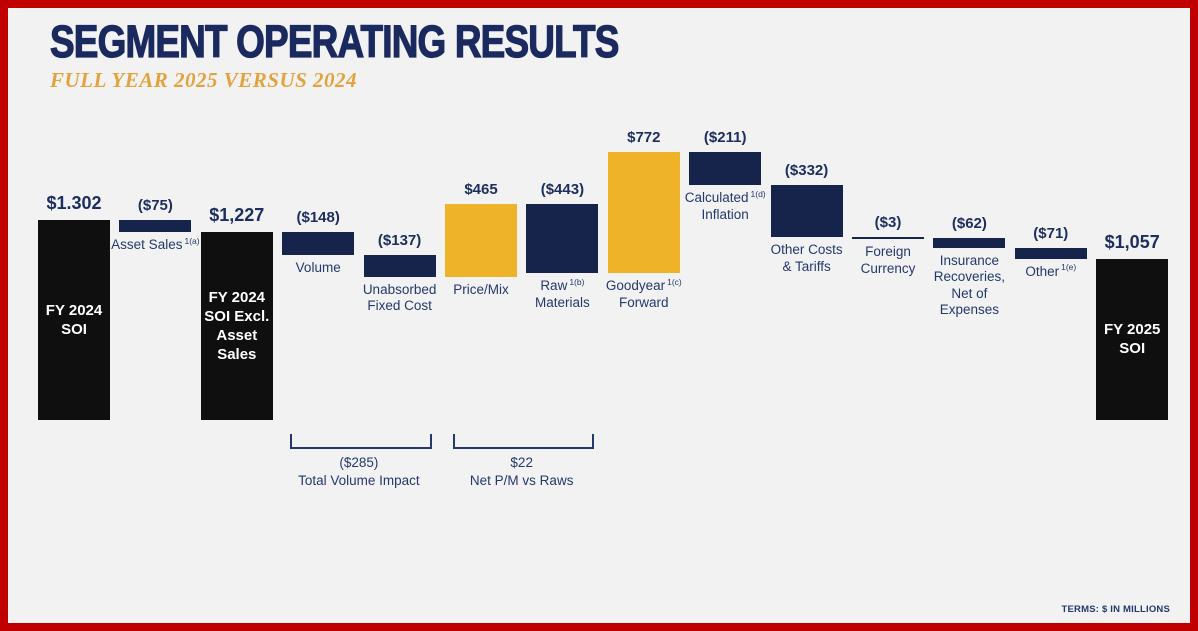 The width and height of the screenshot is (1198, 631). Describe the element at coordinates (969, 223) in the screenshot. I see `value-label-insurance-recoveries: ($62)` at that location.